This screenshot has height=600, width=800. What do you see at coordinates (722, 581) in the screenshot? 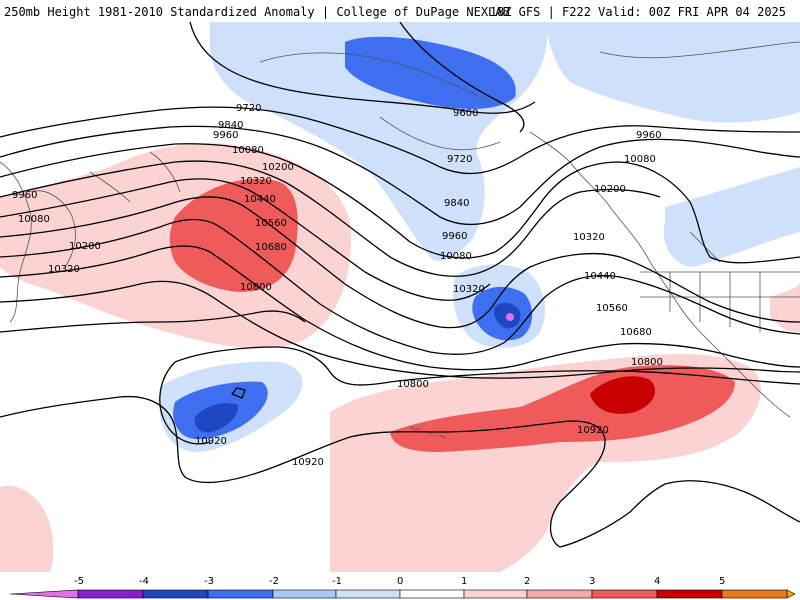
I see `colorbar-label: 5` at bounding box center [722, 581].